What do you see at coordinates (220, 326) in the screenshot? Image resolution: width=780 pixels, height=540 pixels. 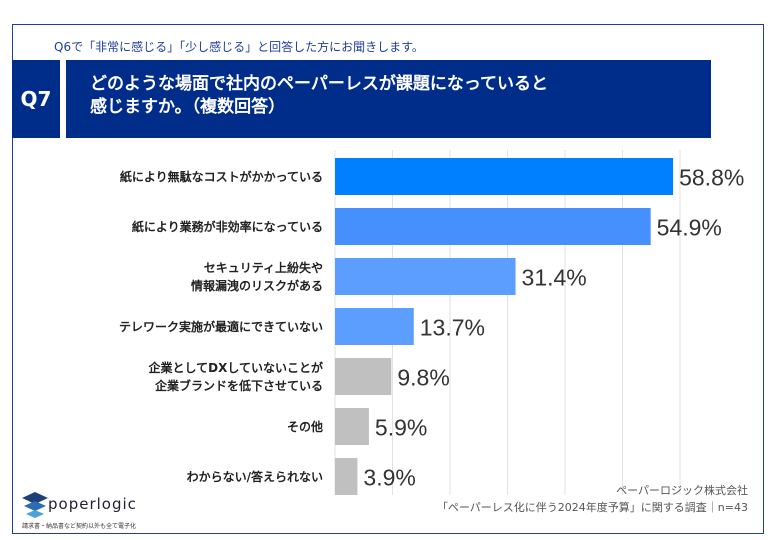 I see `category-label: テレワーク実施が最適にできていない` at bounding box center [220, 326].